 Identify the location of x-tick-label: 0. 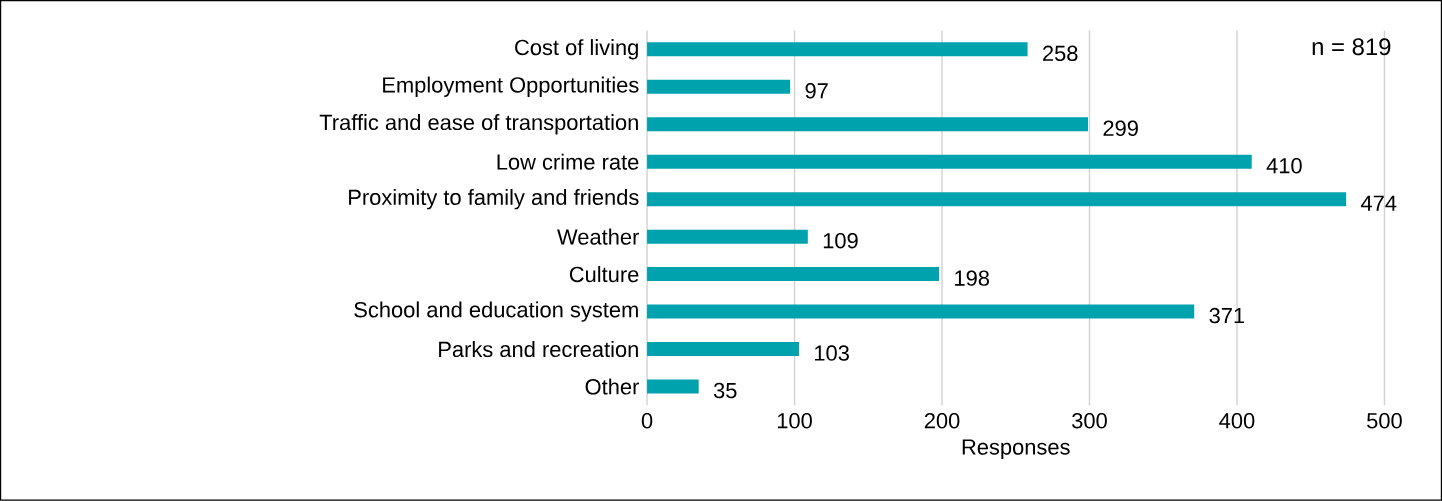
(647, 421).